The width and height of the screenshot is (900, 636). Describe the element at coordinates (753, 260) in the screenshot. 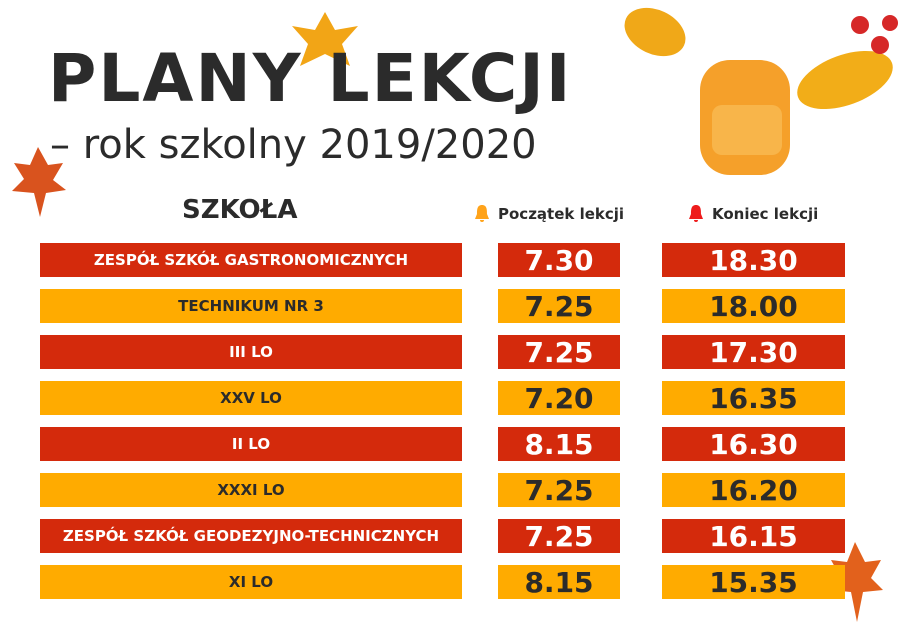

I see `end-time: 18.30` at that location.